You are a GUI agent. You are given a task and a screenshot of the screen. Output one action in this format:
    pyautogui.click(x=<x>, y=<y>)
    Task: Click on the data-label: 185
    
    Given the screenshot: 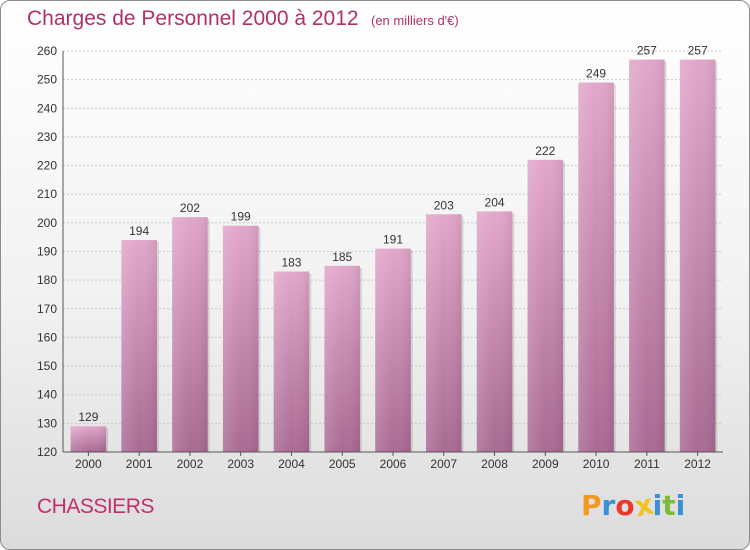 What is the action you would take?
    pyautogui.click(x=342, y=257)
    